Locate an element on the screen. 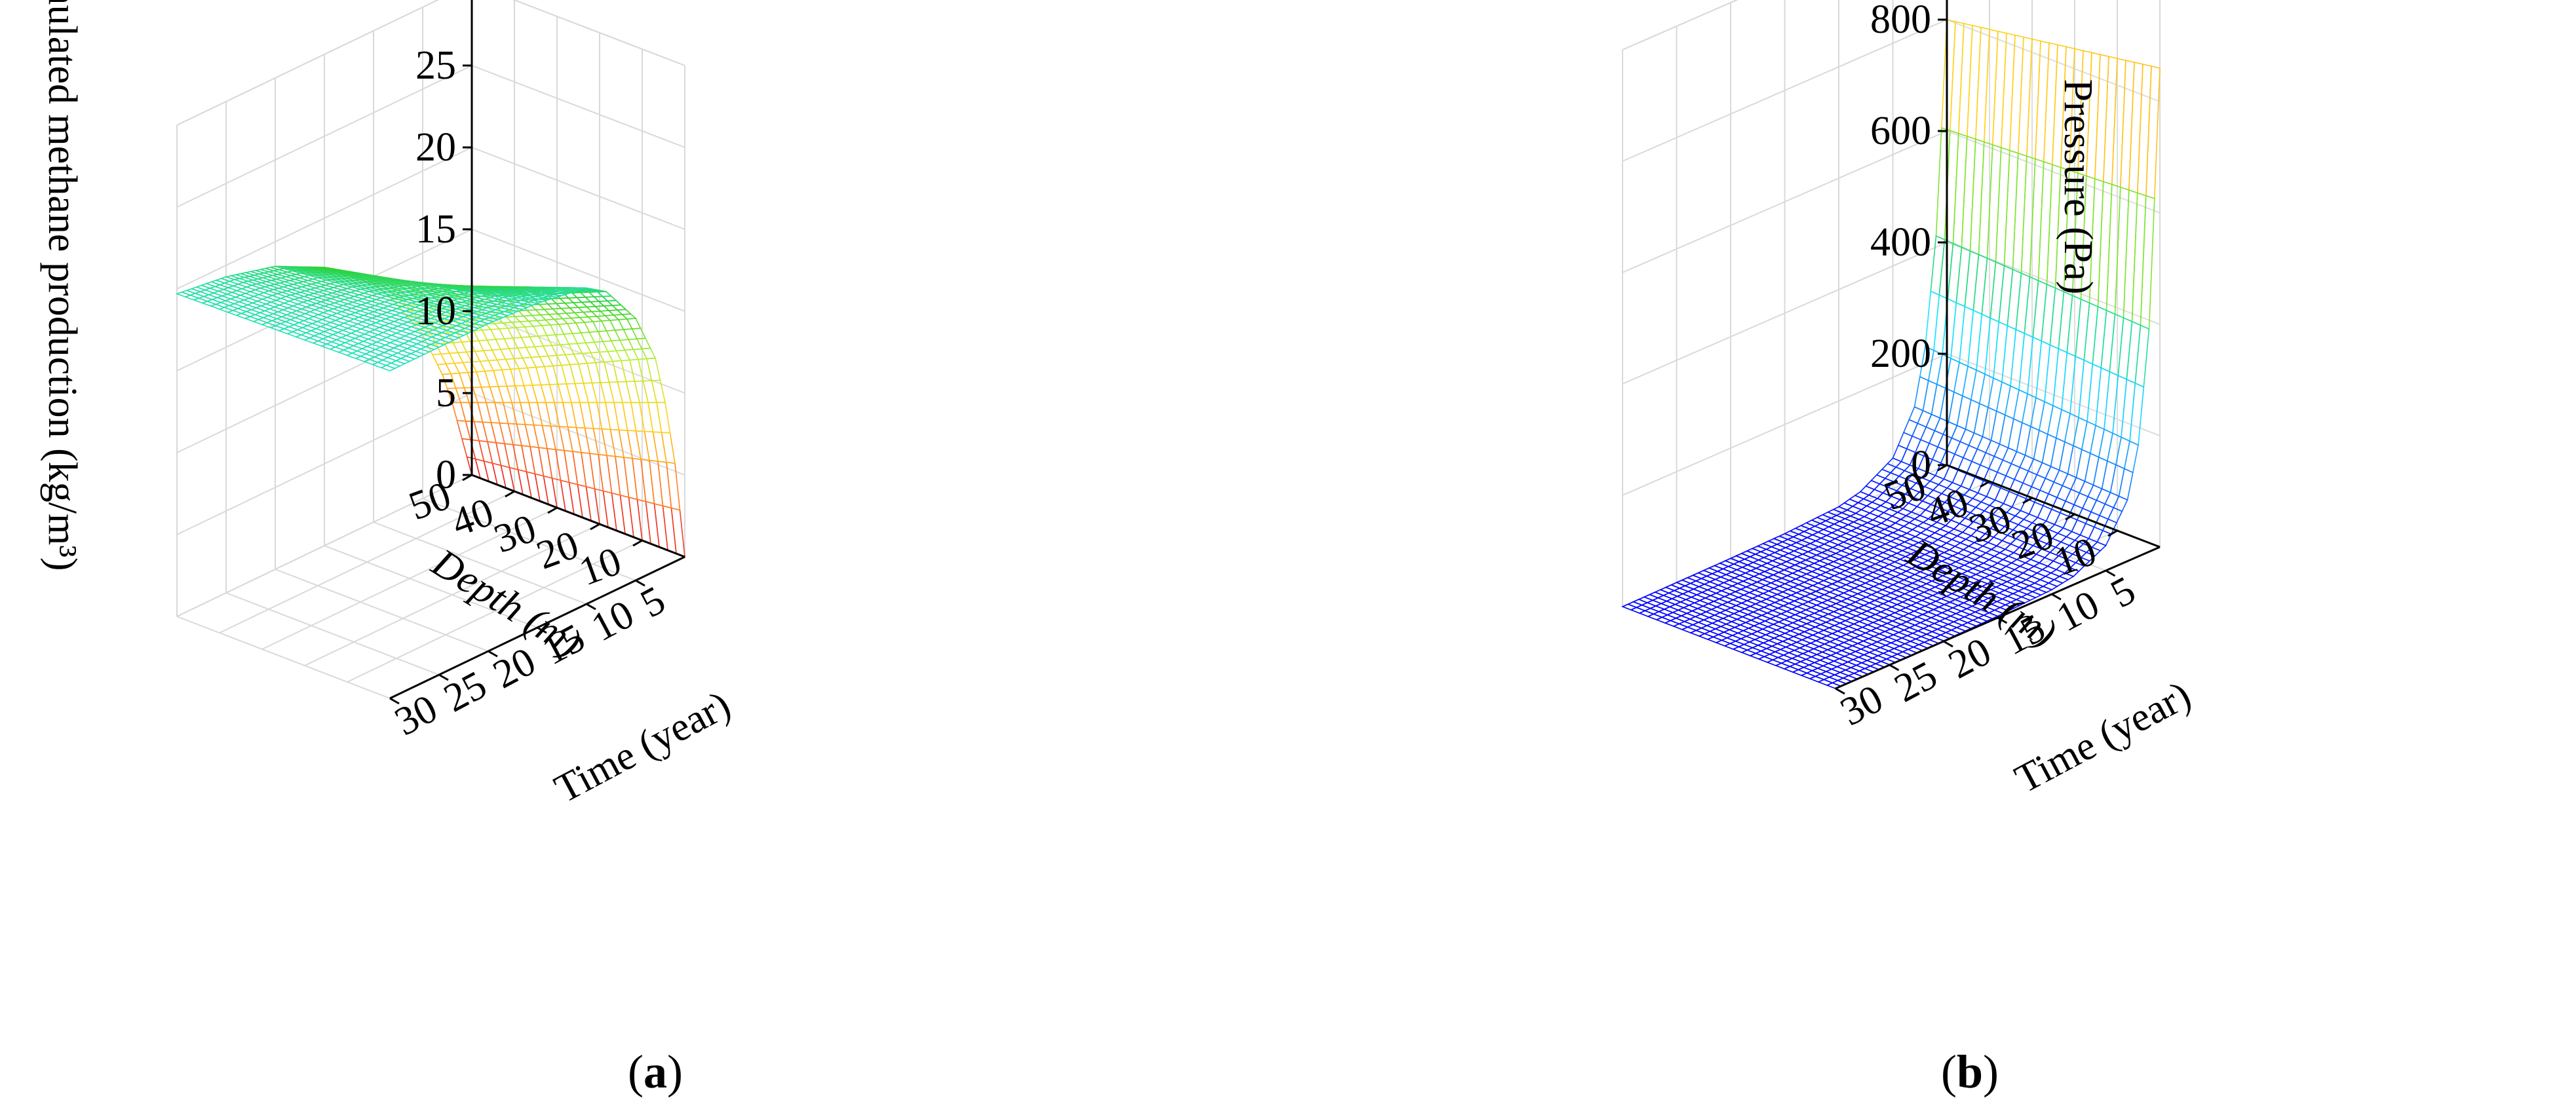 This screenshot has width=2576, height=1115. z-axis-label: Pressure (Pa) is located at coordinates (2078, 187).